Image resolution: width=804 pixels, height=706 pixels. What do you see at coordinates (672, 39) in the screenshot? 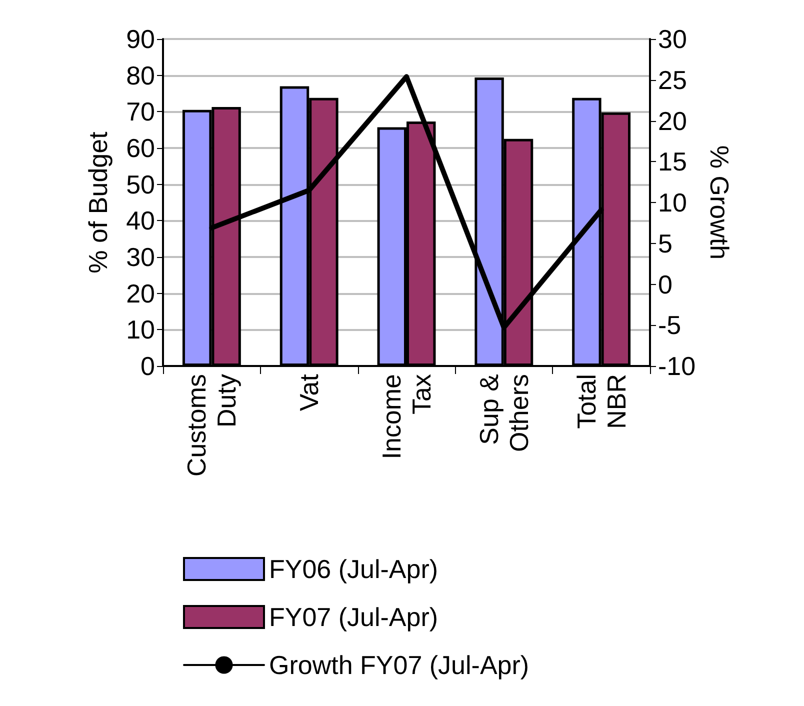
I see `y2-tick-label: 30` at bounding box center [672, 39].